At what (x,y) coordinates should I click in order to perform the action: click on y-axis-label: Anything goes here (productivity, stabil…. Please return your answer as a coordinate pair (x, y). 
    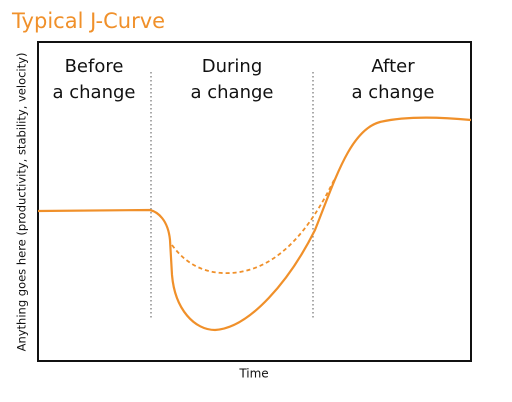
    Looking at the image, I should click on (22, 202).